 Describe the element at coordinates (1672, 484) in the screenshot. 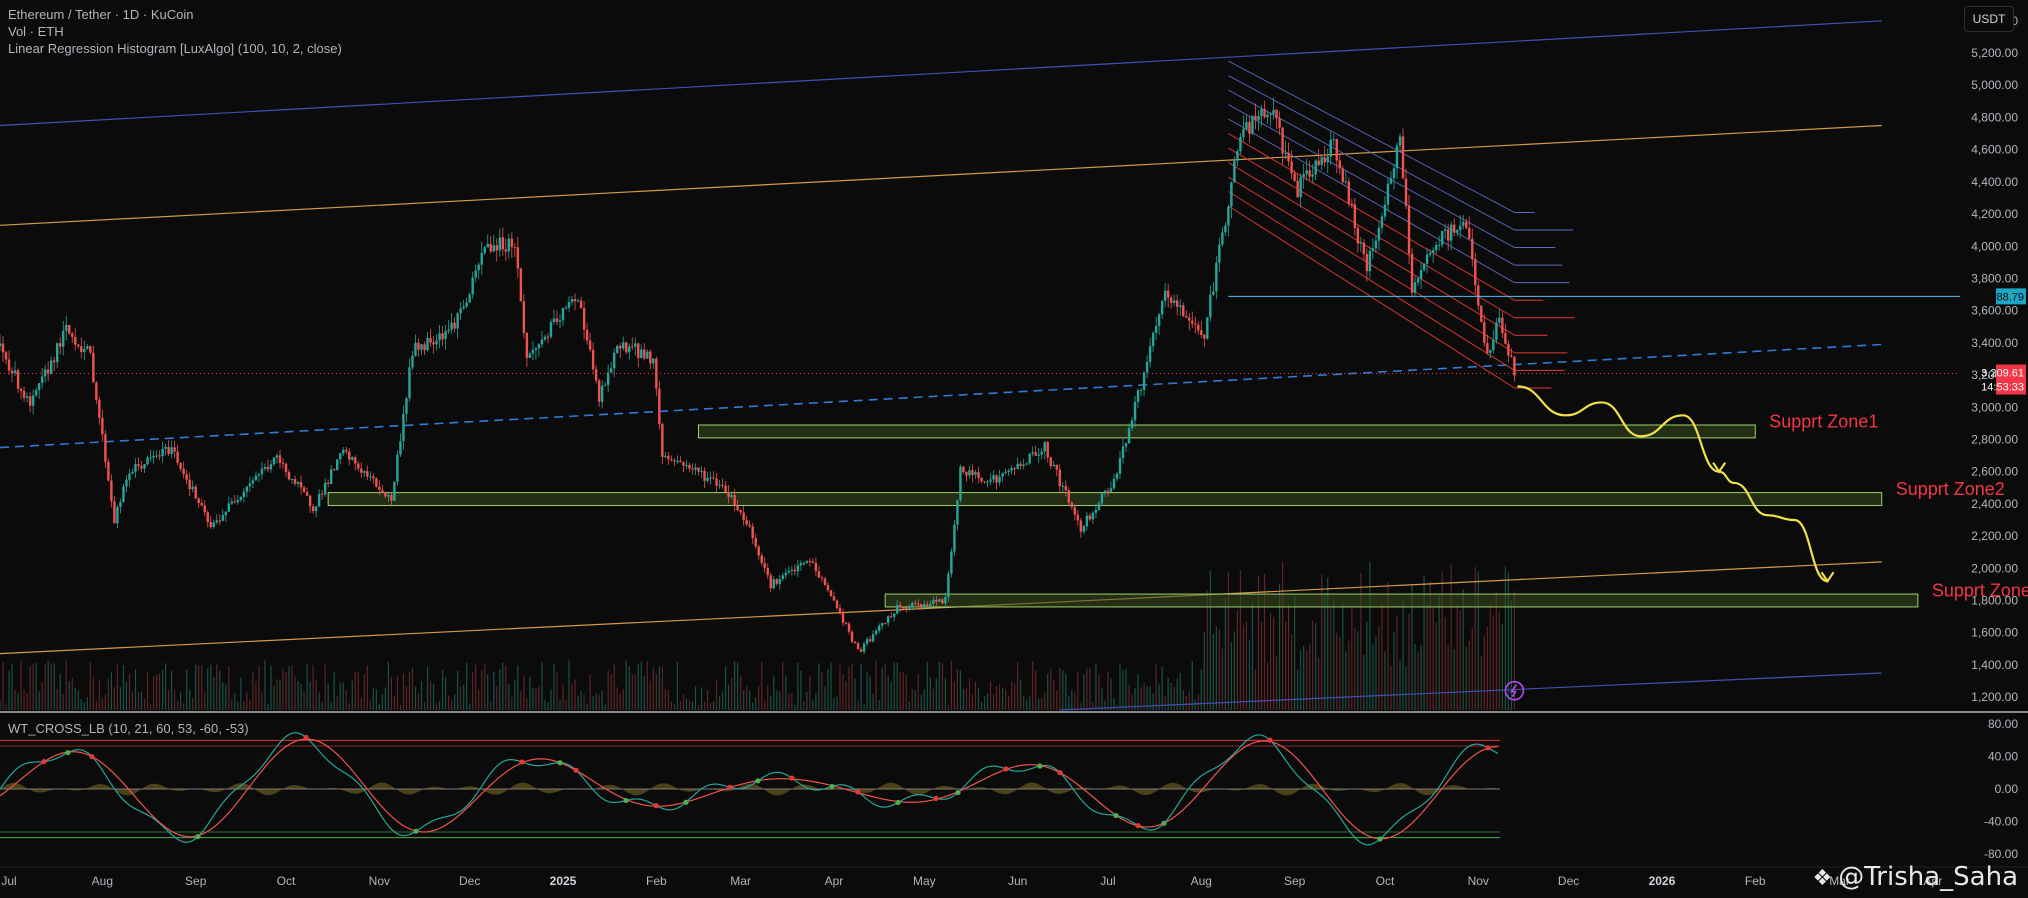

I see `projection-path` at that location.